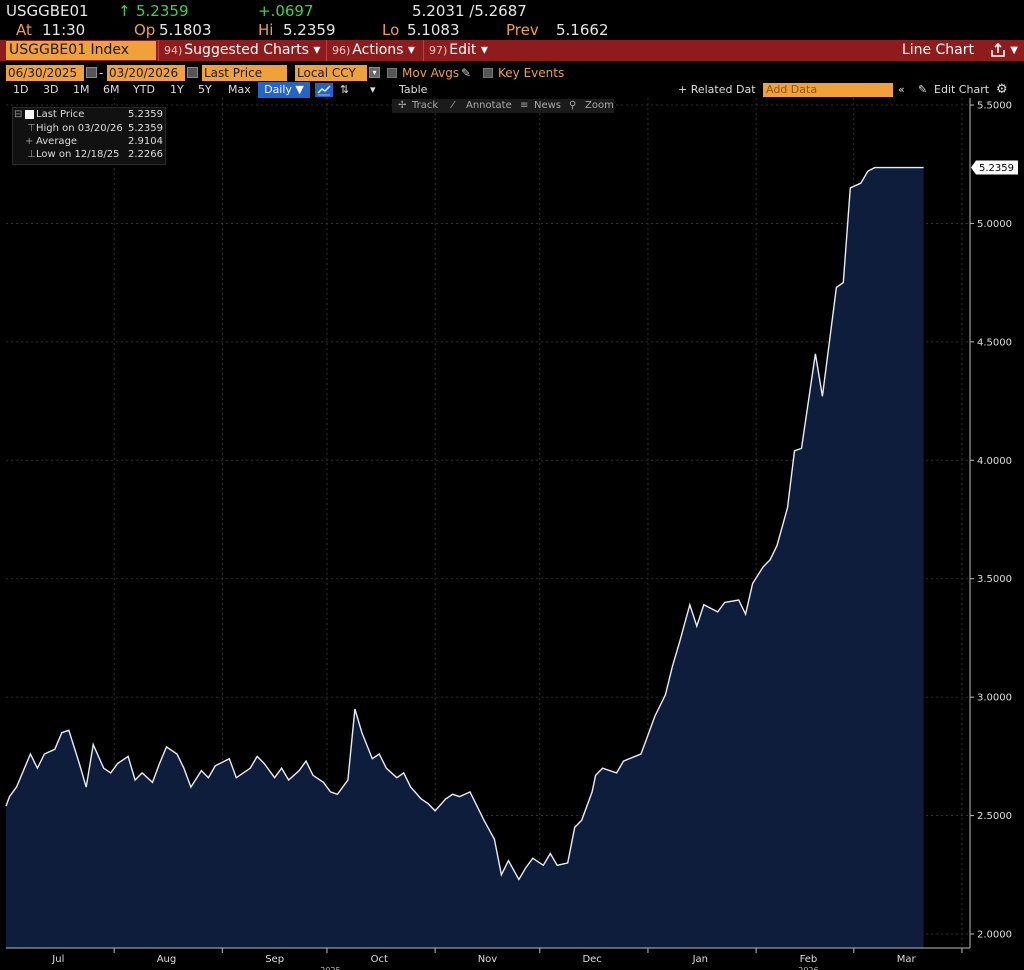 The height and width of the screenshot is (970, 1024). I want to click on legend-value: 2.9104, so click(145, 141).